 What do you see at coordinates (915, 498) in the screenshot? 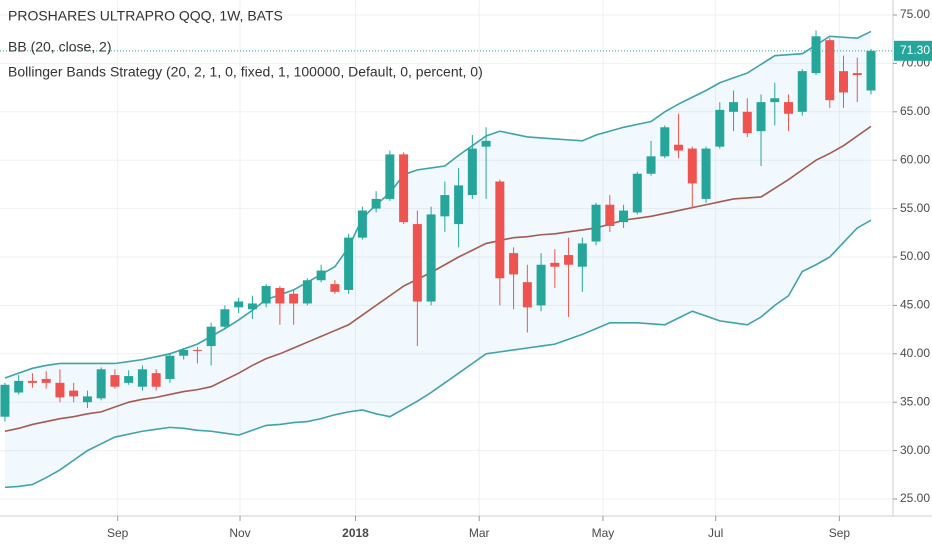
I see `y-tick-label: 25.00` at bounding box center [915, 498].